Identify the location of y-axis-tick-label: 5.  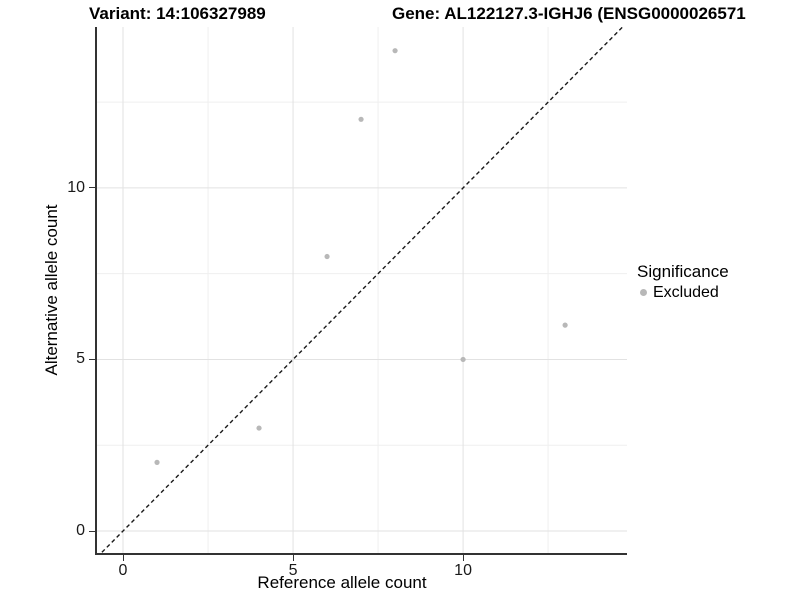
(80, 359).